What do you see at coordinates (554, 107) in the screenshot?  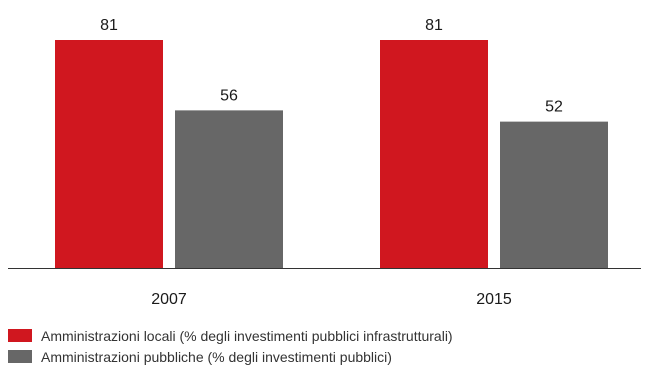 I see `data-label-2015-series-2: 52` at bounding box center [554, 107].